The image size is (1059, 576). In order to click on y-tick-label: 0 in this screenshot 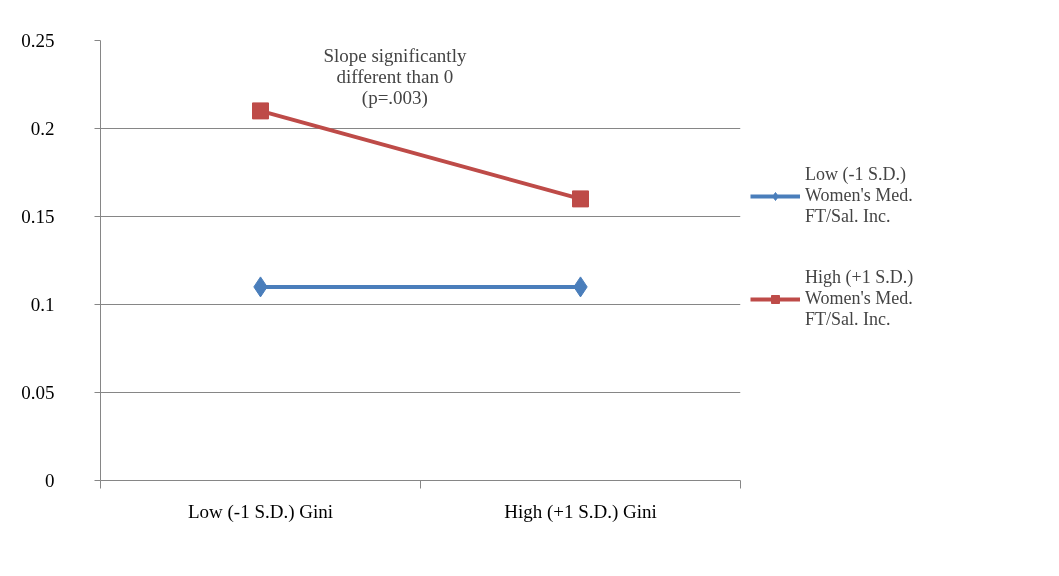, I will do `click(50, 480)`.